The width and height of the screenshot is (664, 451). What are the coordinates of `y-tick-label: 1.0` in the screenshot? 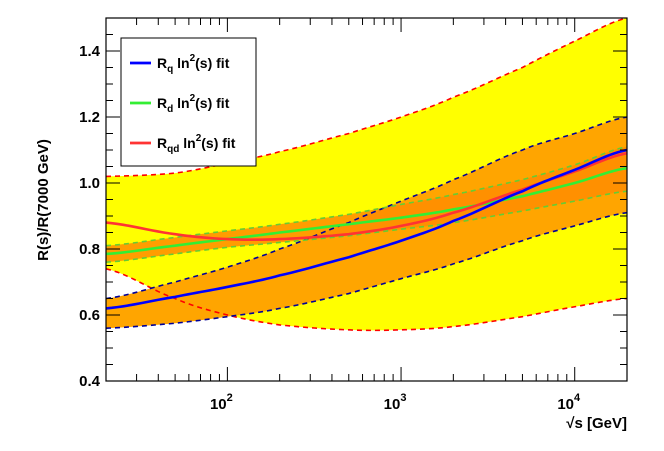 It's located at (89, 183).